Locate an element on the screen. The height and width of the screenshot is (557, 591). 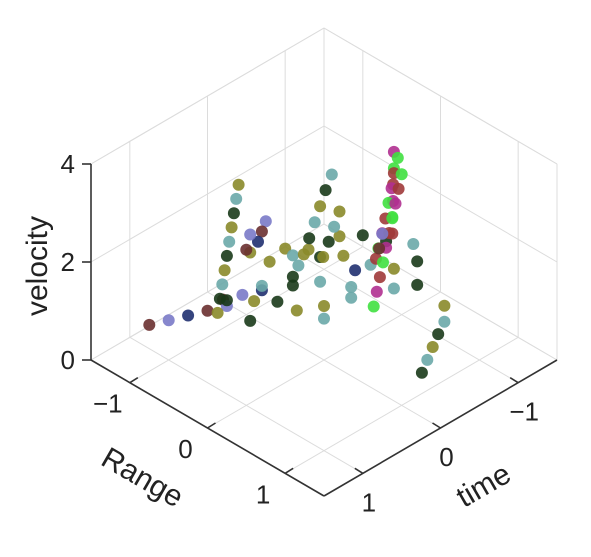
z-tick-label: 2 is located at coordinates (68, 262).